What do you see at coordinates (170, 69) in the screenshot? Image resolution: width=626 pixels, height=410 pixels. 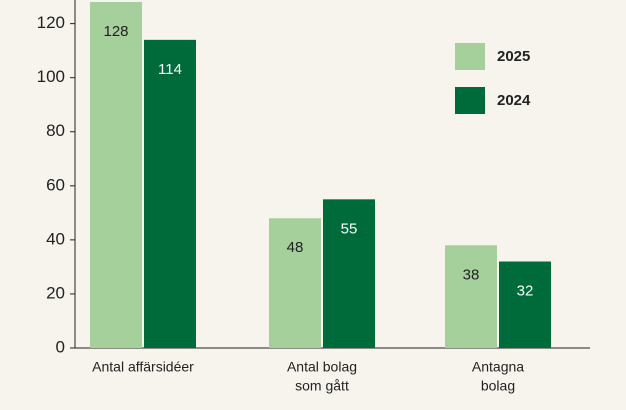 I see `value-label: 114` at bounding box center [170, 69].